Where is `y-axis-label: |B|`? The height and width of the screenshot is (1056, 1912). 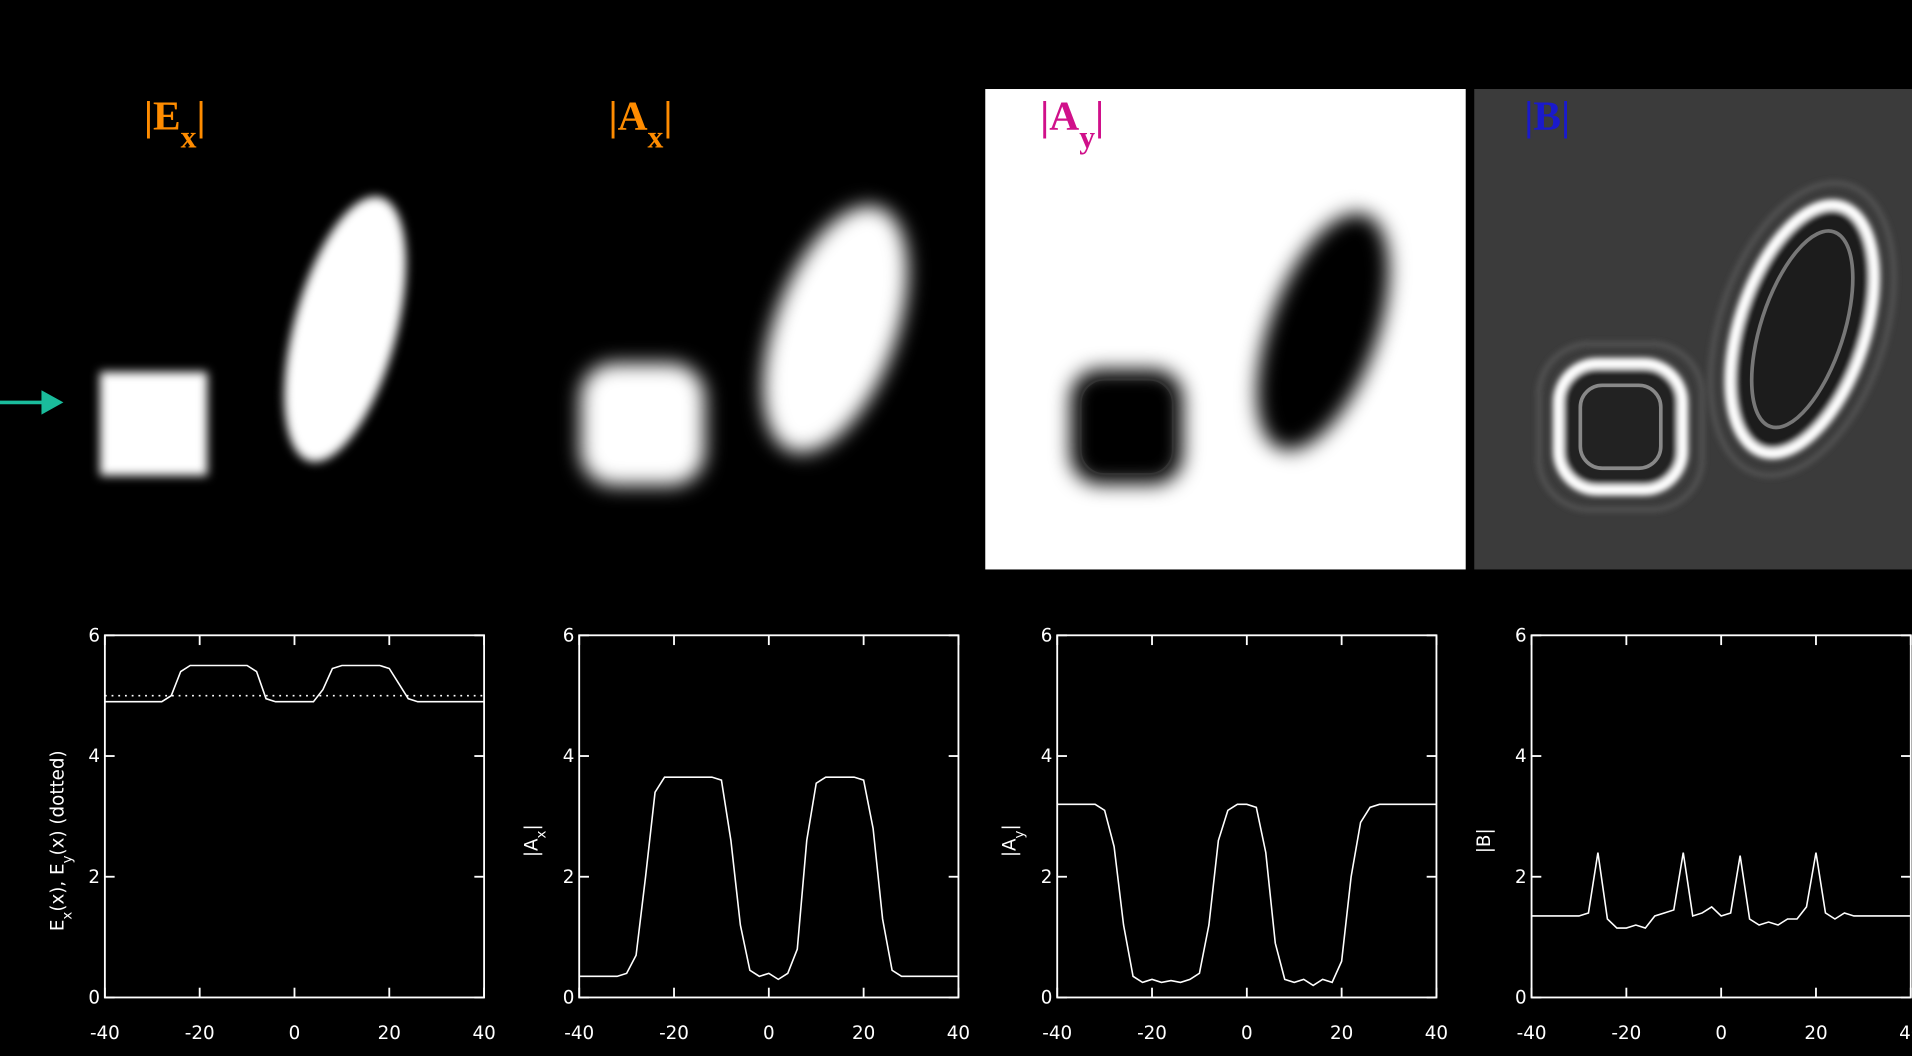
y-axis-label: |B| is located at coordinates (1484, 840).